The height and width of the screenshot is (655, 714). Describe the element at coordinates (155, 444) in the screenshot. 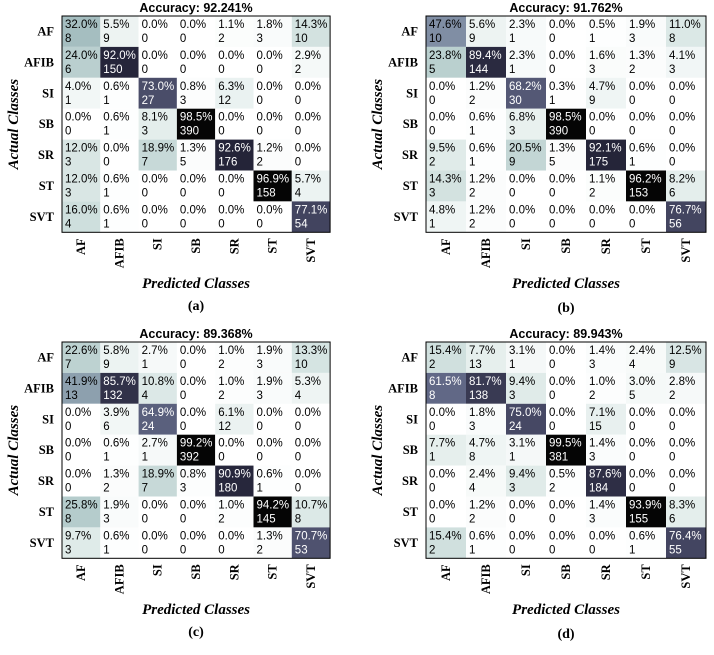

I see `panel-2-cell-3-2-percent: 2.7%` at that location.